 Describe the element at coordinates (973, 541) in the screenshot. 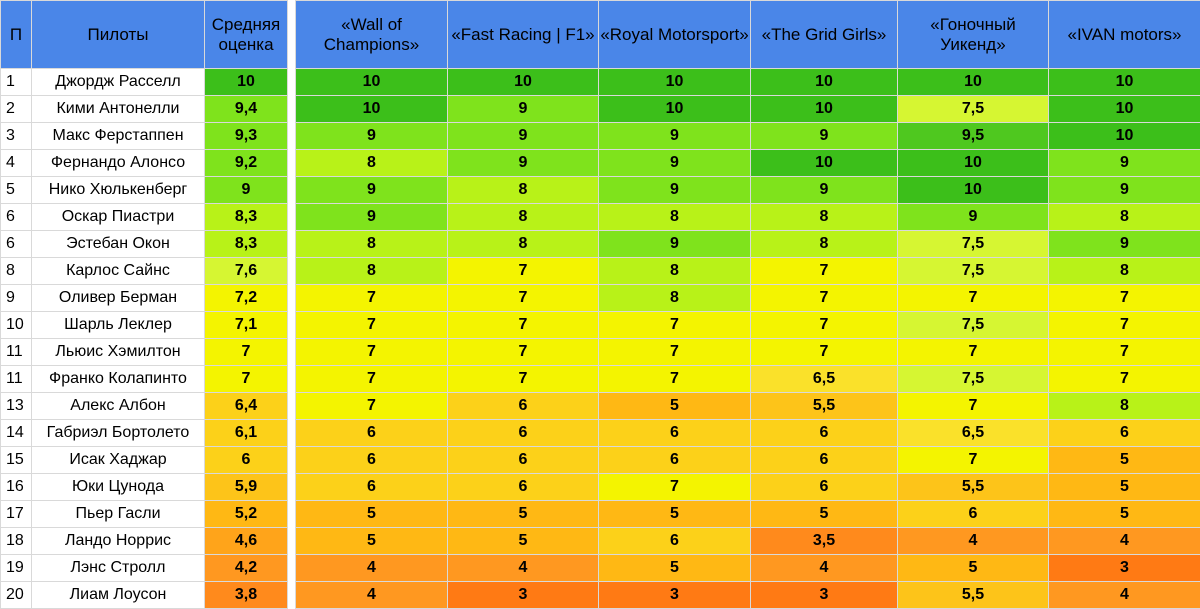

I see `team-score-5: 4` at that location.